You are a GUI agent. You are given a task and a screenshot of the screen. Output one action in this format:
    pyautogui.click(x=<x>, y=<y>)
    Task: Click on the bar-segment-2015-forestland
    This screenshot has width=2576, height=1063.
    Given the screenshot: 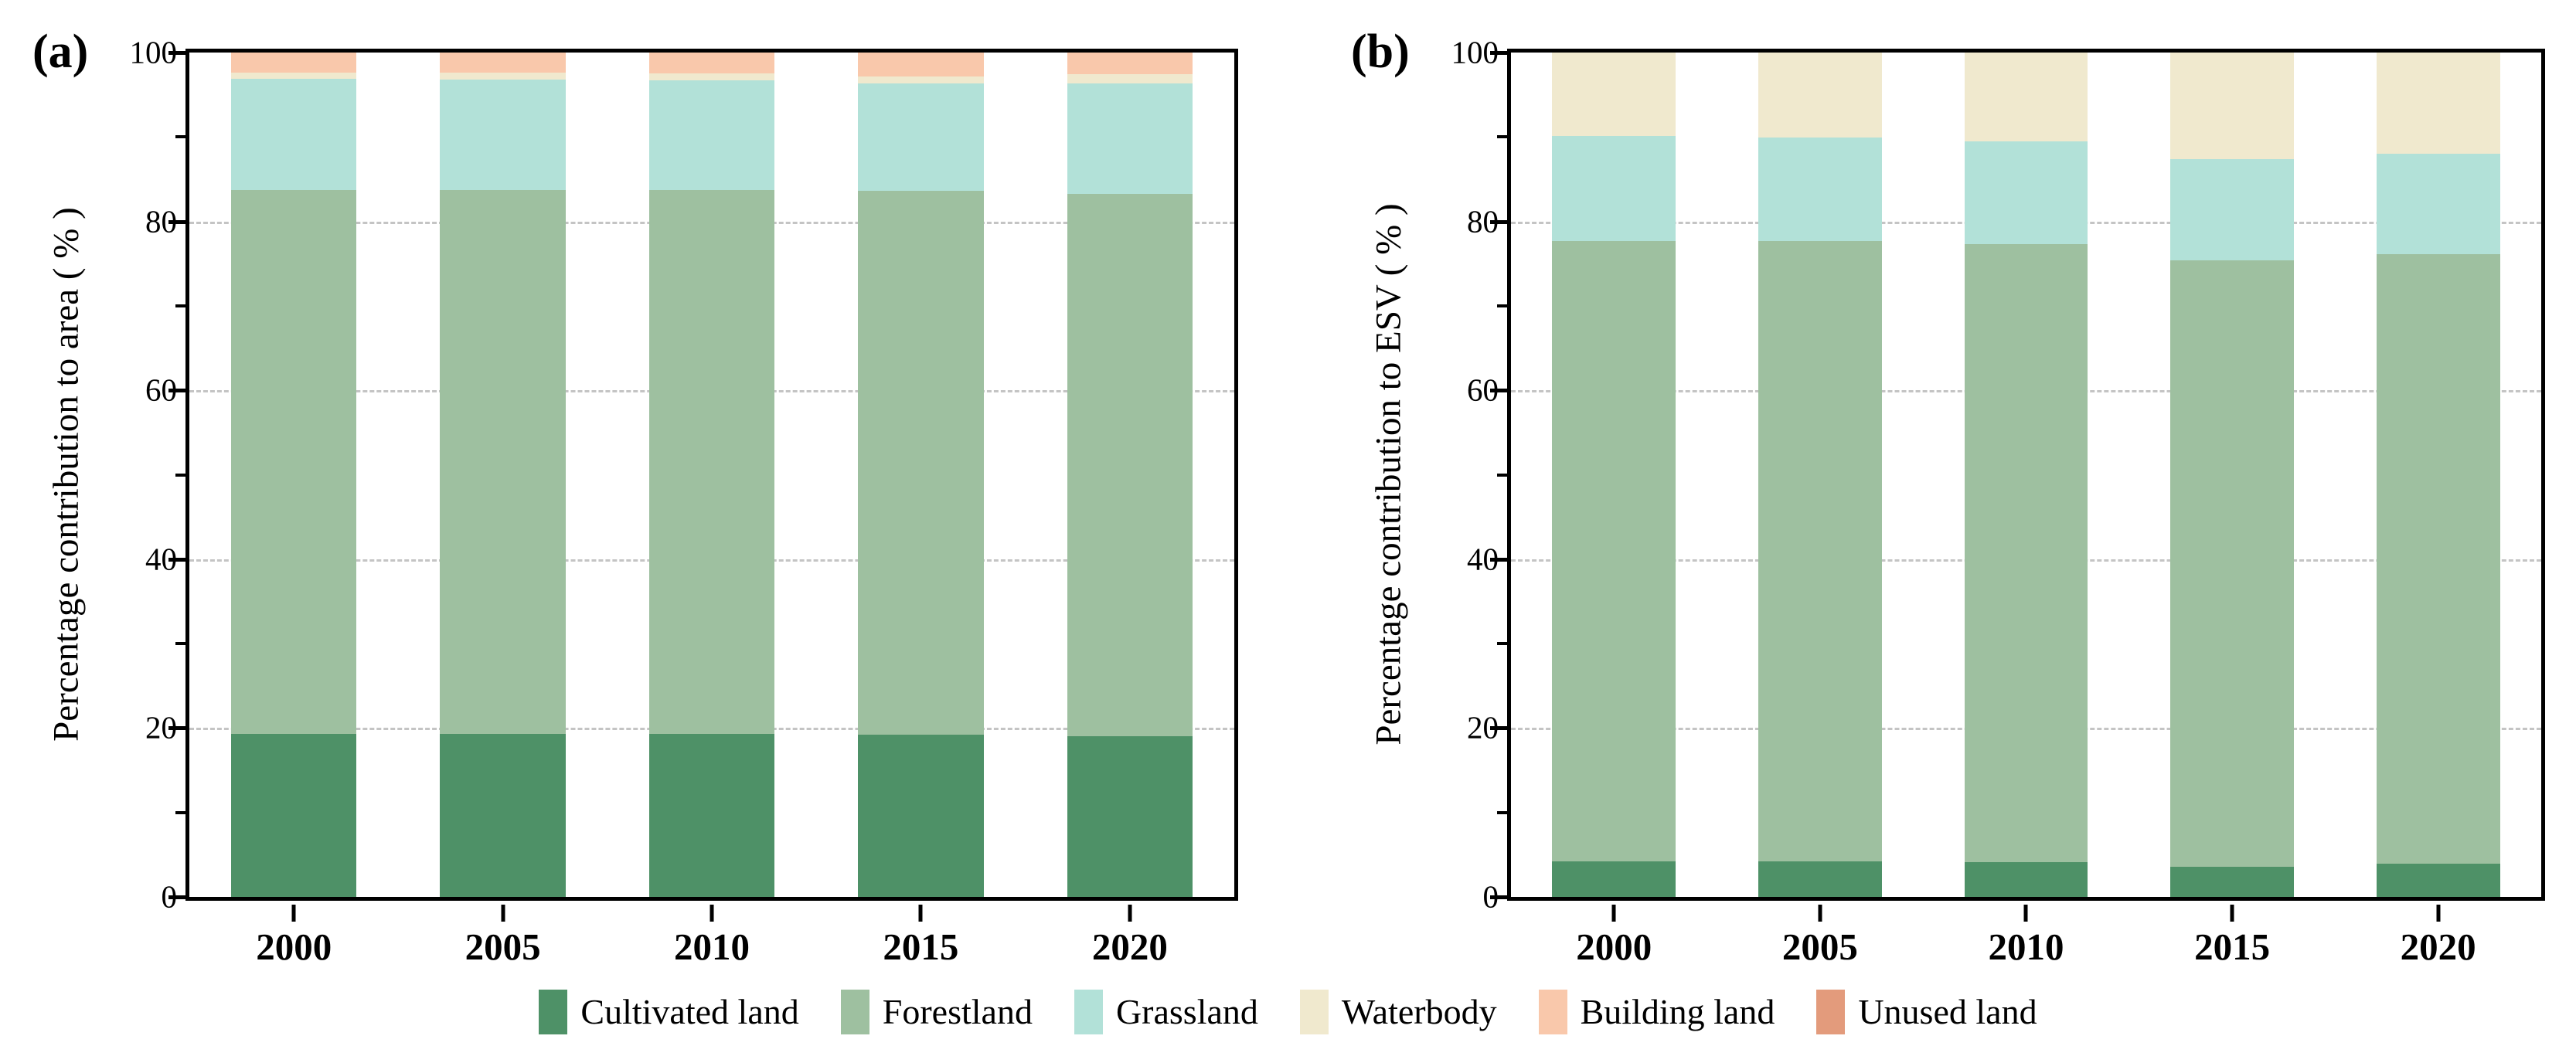 What is the action you would take?
    pyautogui.click(x=921, y=463)
    